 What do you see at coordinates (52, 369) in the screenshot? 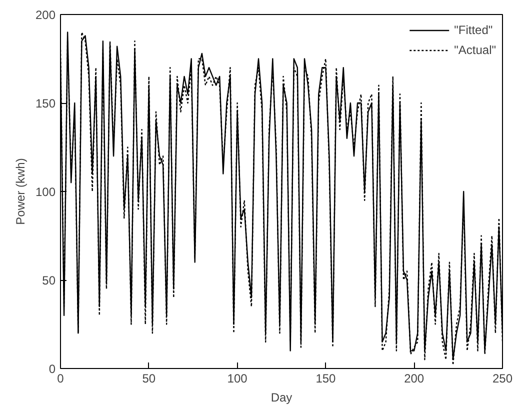
I see `y-tick-label: 0` at bounding box center [52, 369].